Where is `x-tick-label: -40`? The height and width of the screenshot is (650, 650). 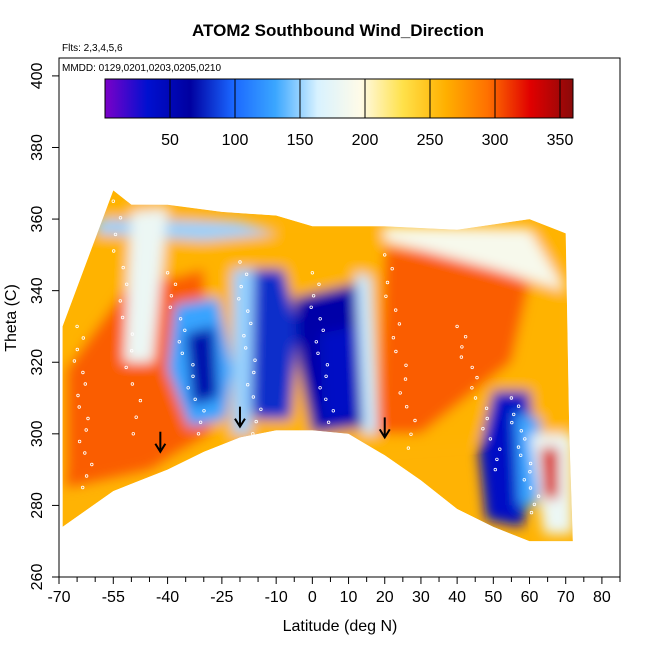 x-tick-label: -40 is located at coordinates (167, 597).